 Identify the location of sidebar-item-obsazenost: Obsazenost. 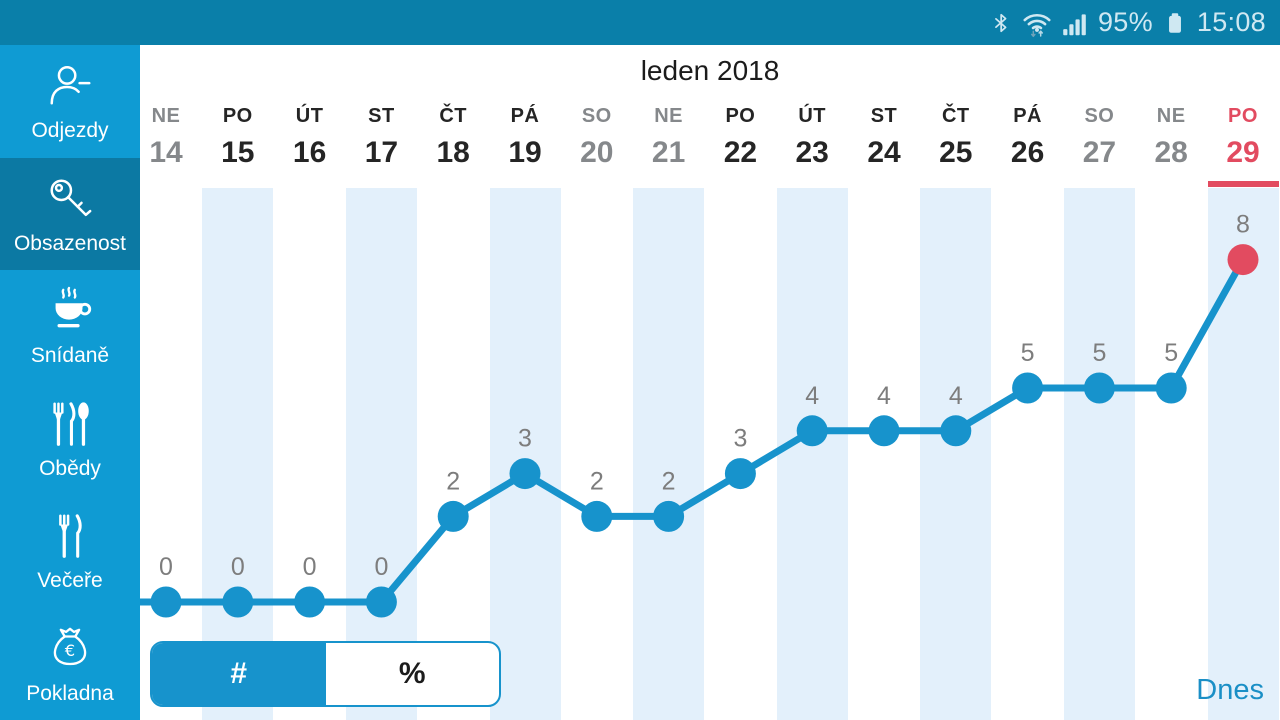
(70, 213).